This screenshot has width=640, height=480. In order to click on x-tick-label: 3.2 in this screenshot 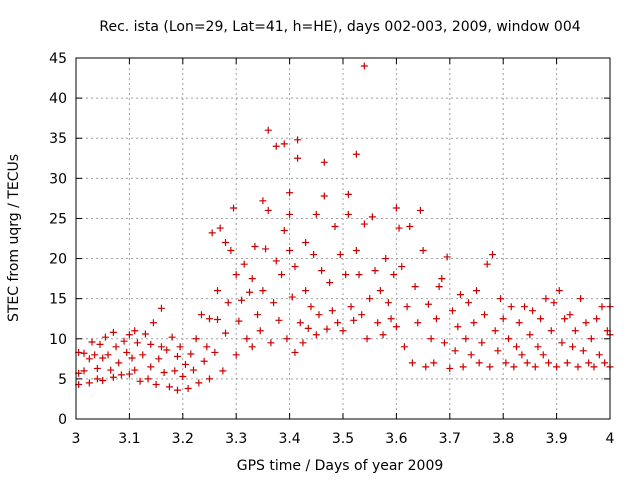, I will do `click(183, 439)`.